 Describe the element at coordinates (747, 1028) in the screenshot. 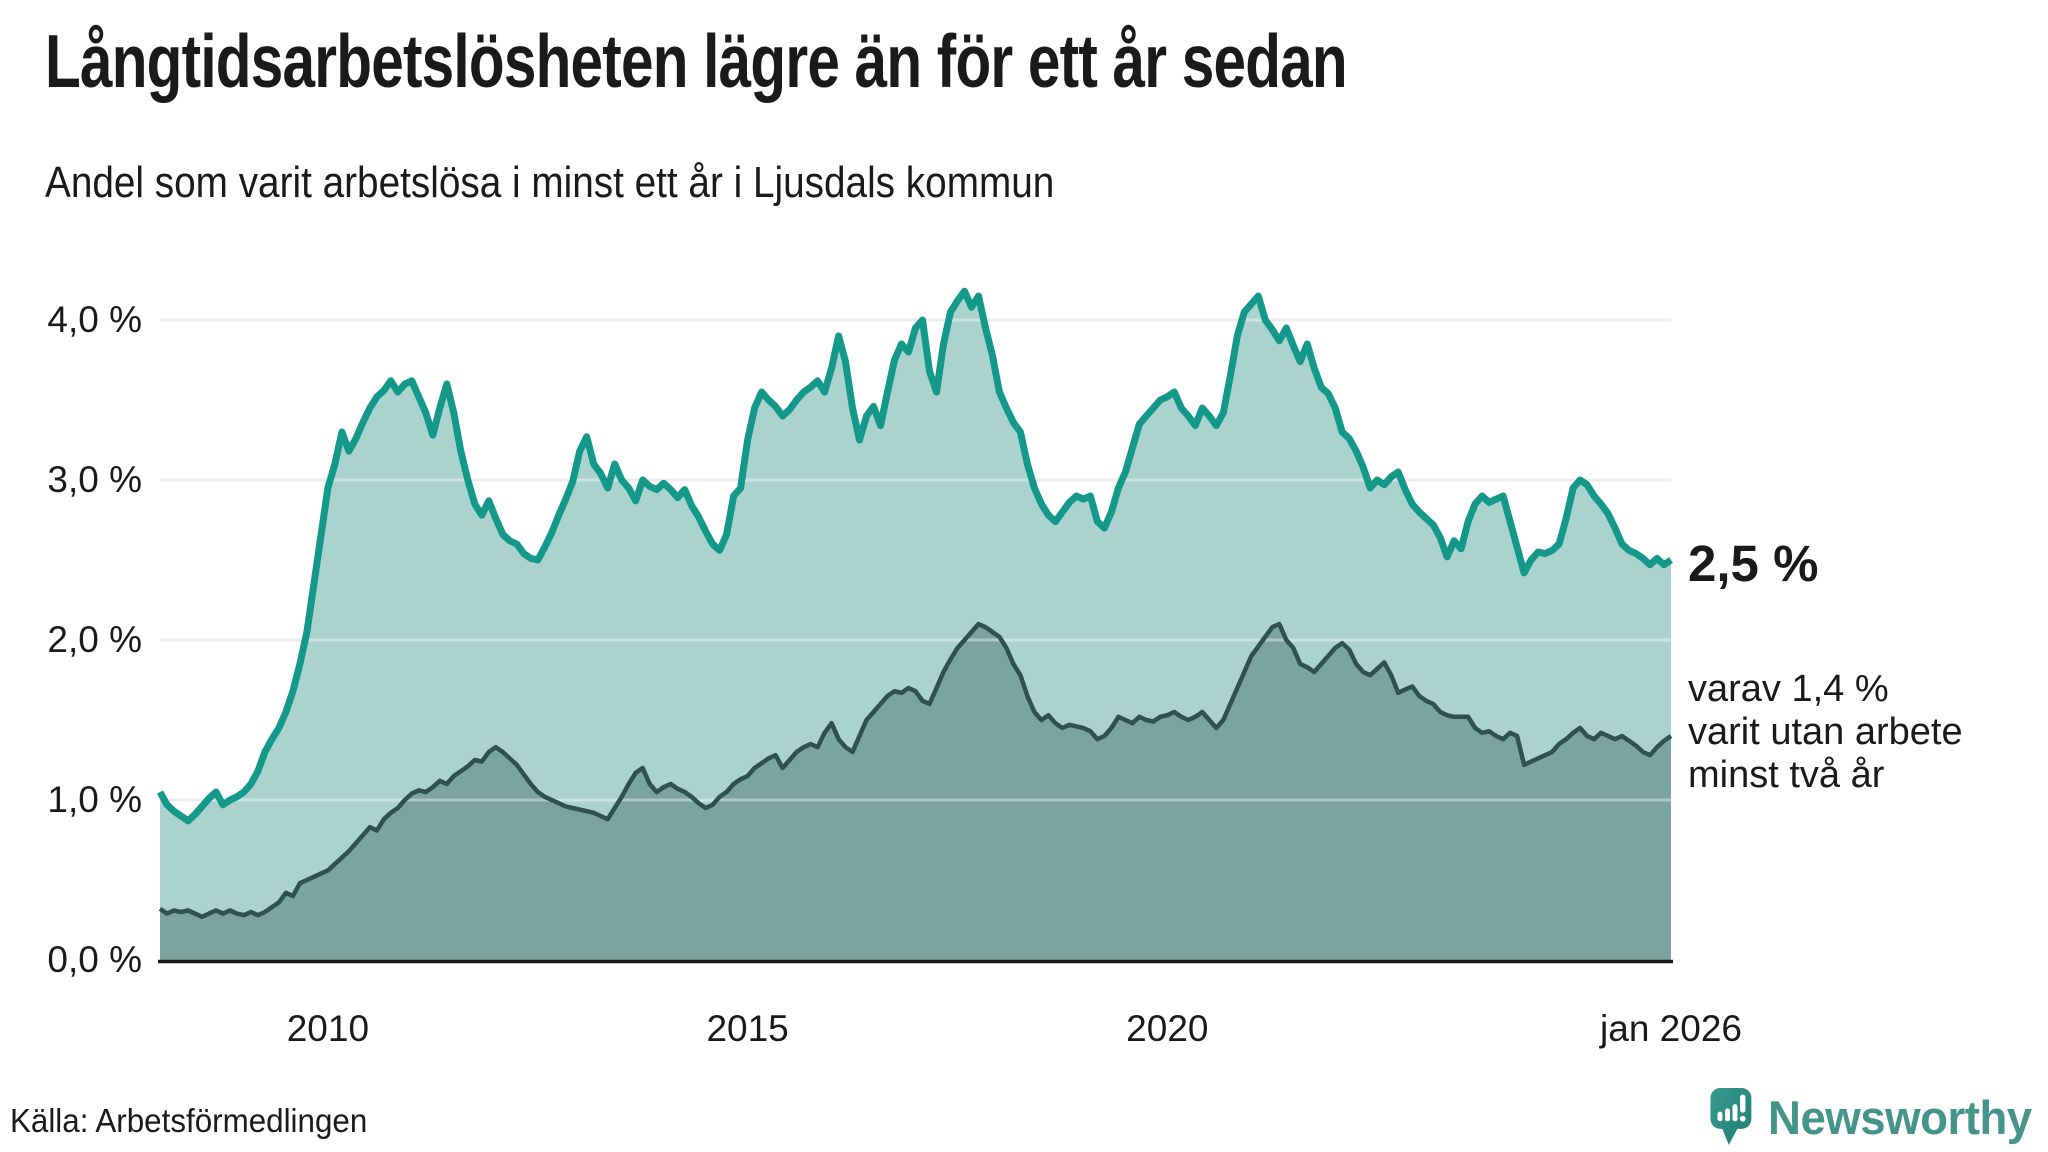

I see `x-axis-tick-label: 2015` at that location.